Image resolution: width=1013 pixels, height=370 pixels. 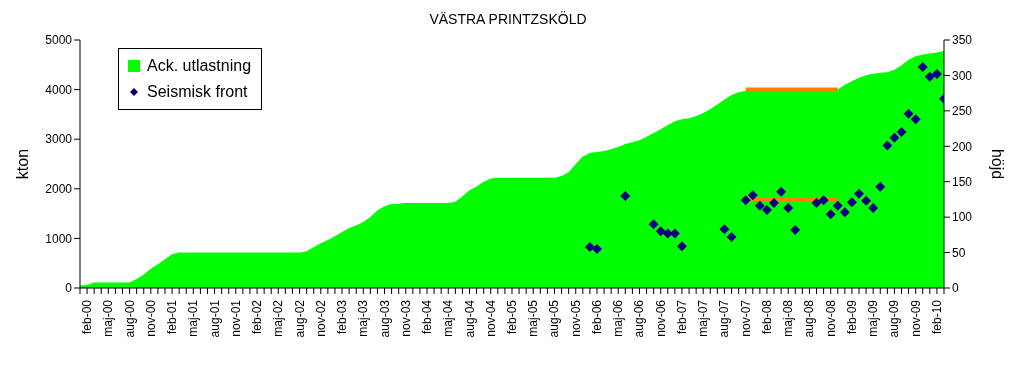 I want to click on x-tick-label: feb-07, so click(x=681, y=317).